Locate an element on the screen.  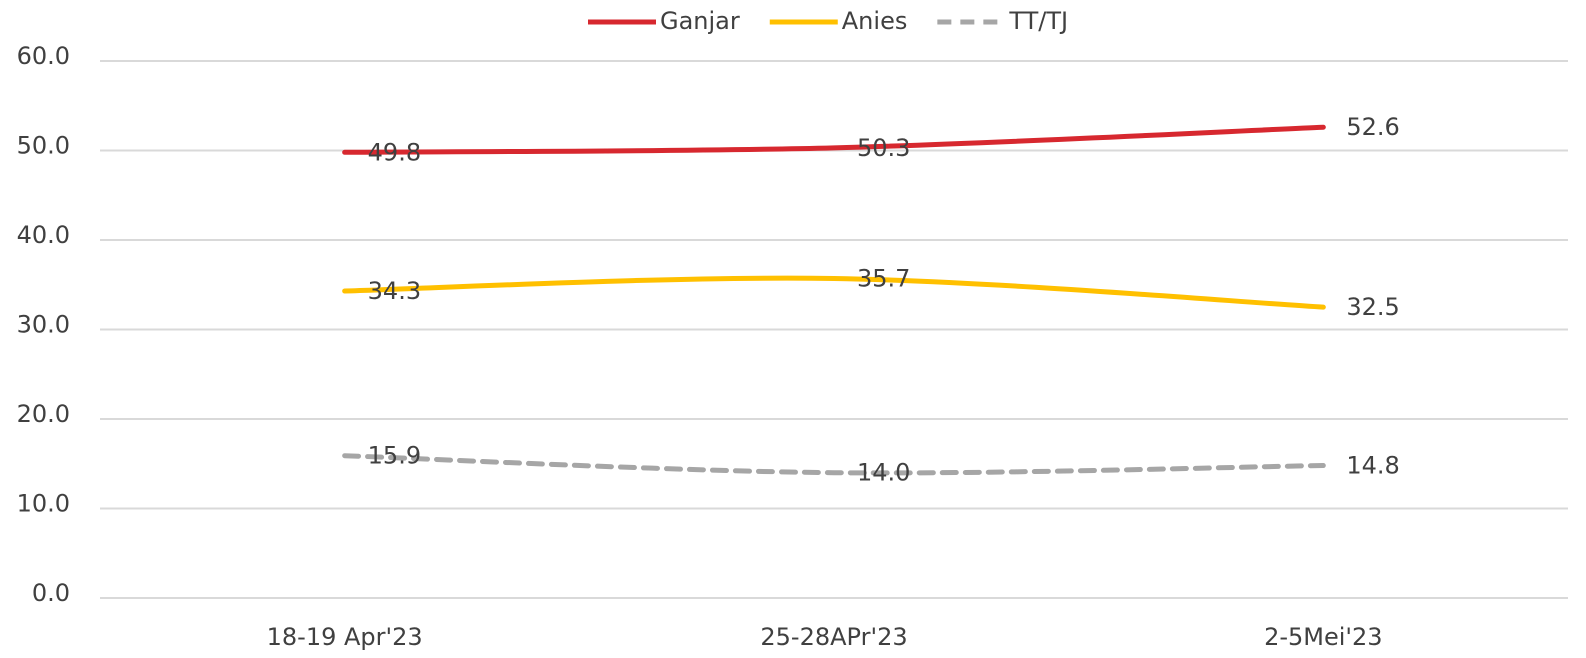
x-tick-label: 25-28APr'23 is located at coordinates (833, 637).